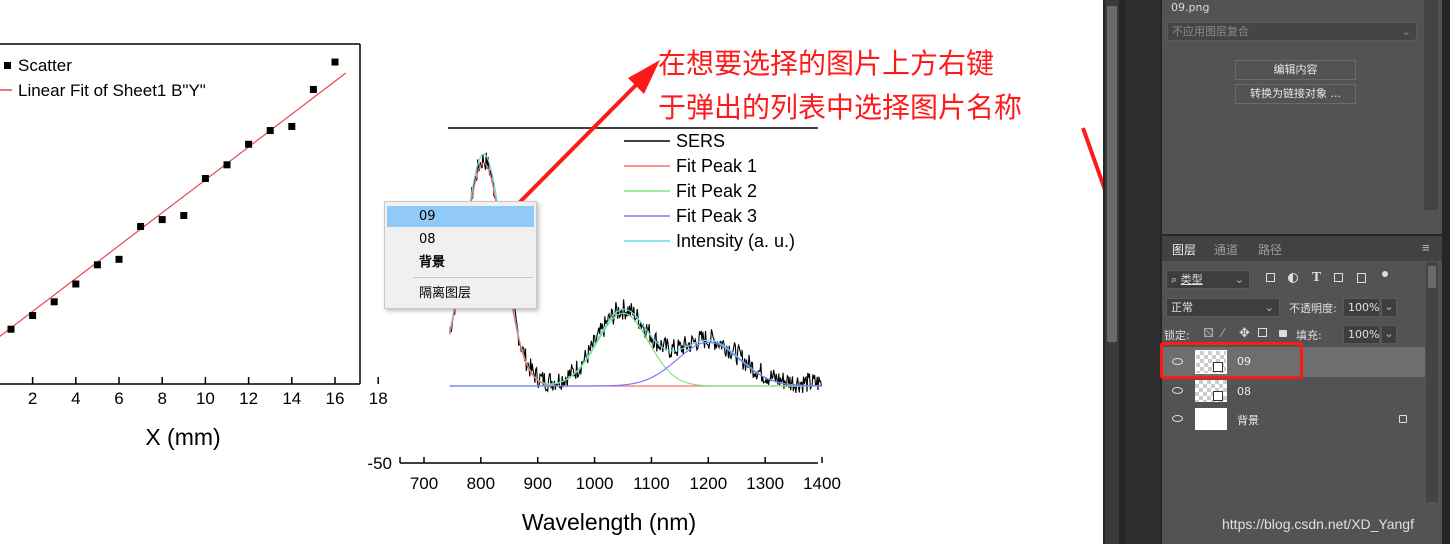  I want to click on right-x-tick-label: 1300, so click(765, 483).